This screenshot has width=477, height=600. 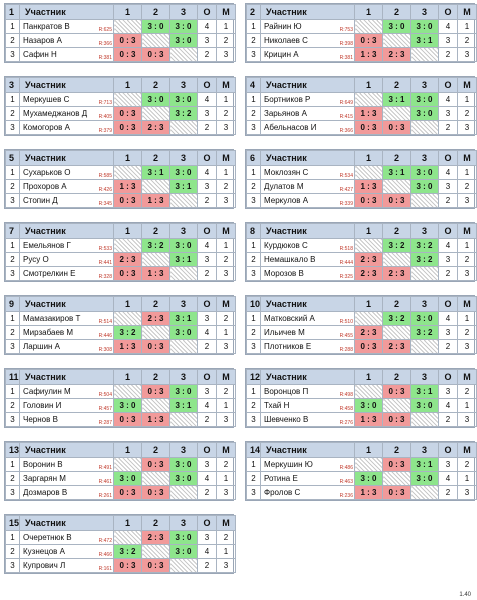 What do you see at coordinates (44, 478) in the screenshot?
I see `player-name: Заргарян М` at bounding box center [44, 478].